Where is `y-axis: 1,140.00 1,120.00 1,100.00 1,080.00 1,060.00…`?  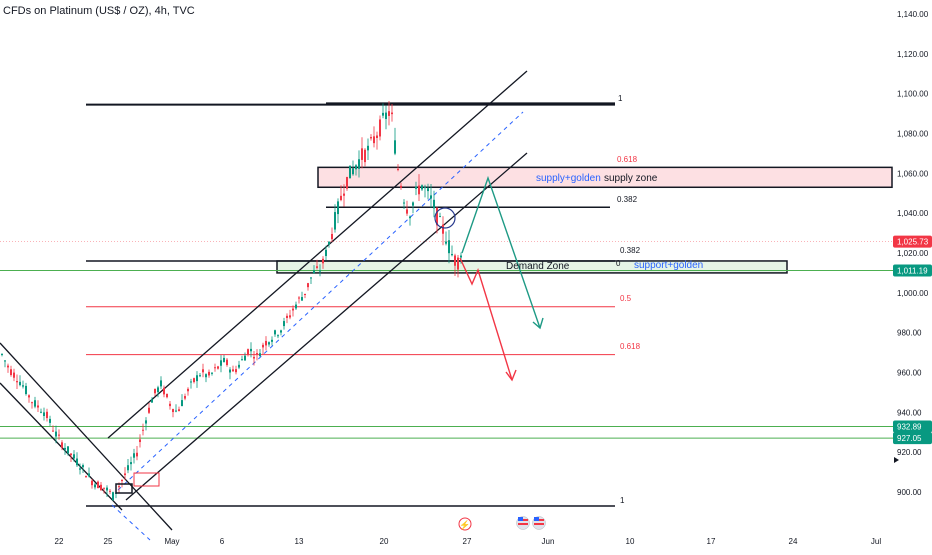
y-axis: 1,140.00 1,120.00 1,100.00 1,080.00 1,060.00… is located at coordinates (911, 253).